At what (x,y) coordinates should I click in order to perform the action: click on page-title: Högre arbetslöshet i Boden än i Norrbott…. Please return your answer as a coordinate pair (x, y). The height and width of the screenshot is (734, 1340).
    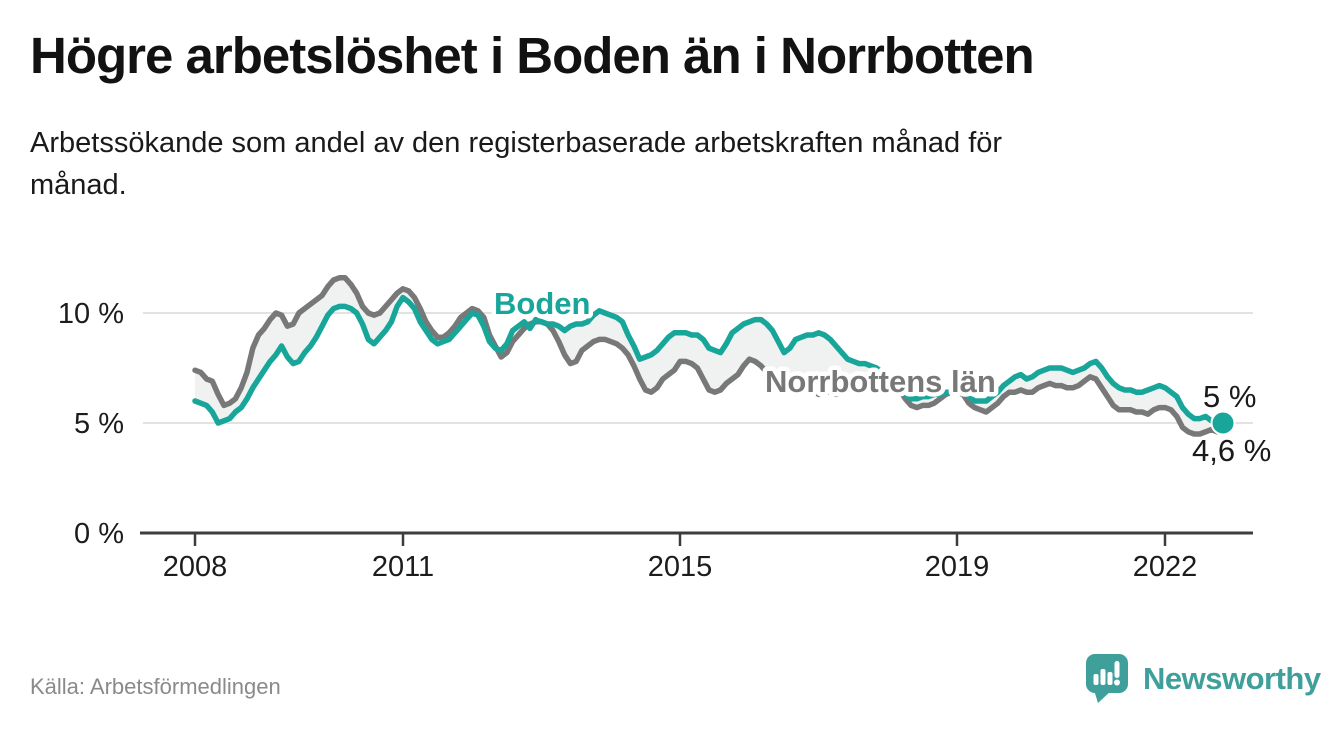
    Looking at the image, I should click on (532, 55).